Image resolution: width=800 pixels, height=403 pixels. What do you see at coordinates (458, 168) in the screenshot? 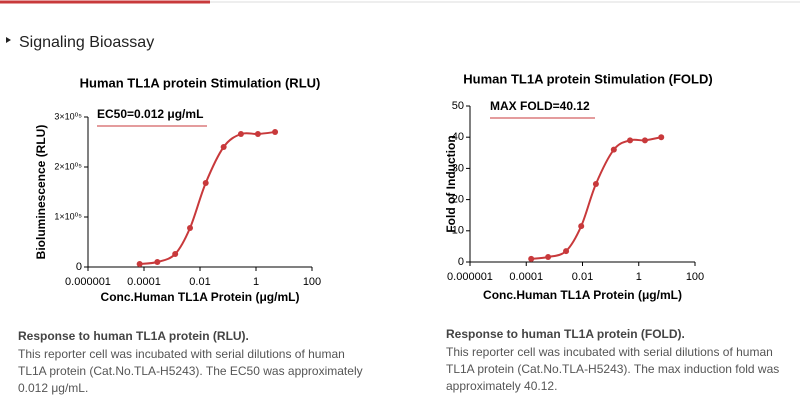
I see `y-tick-label: 30` at bounding box center [458, 168].